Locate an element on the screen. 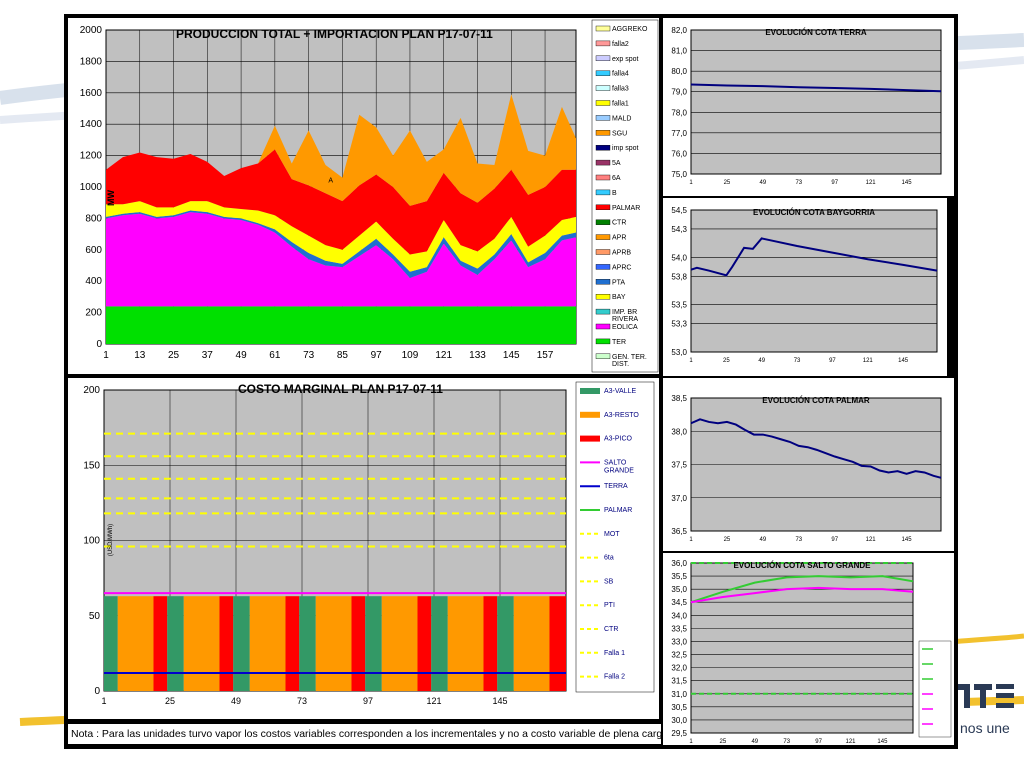  x-tick-label: 109 is located at coordinates (410, 355).